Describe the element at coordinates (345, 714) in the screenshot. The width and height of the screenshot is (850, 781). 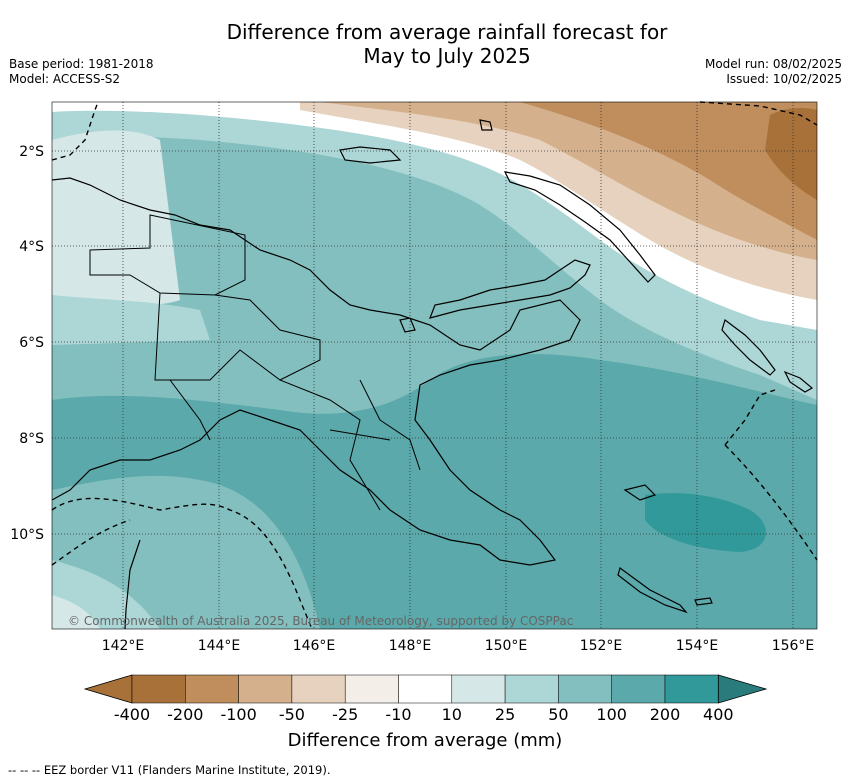
I see `colorbar-tick-label: -25` at that location.